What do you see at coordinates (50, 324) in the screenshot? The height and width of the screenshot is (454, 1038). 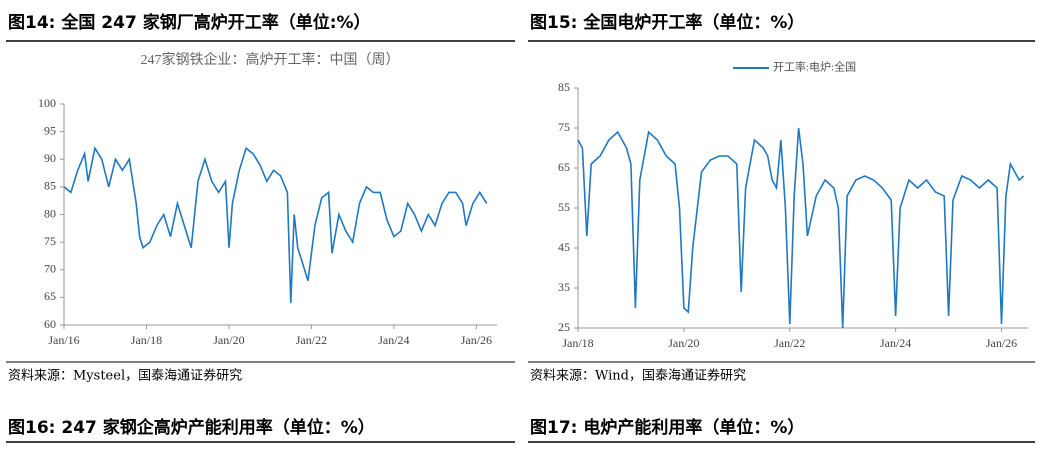 I see `y-tick-label: 60` at bounding box center [50, 324].